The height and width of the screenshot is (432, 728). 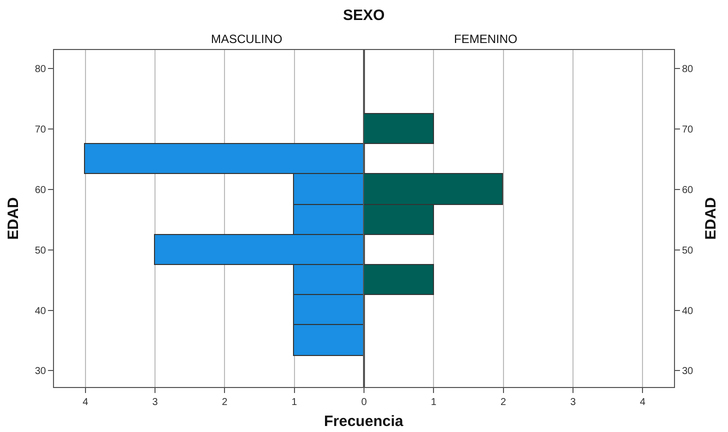 What do you see at coordinates (246, 39) in the screenshot?
I see `chart-title: MASCULINO` at bounding box center [246, 39].